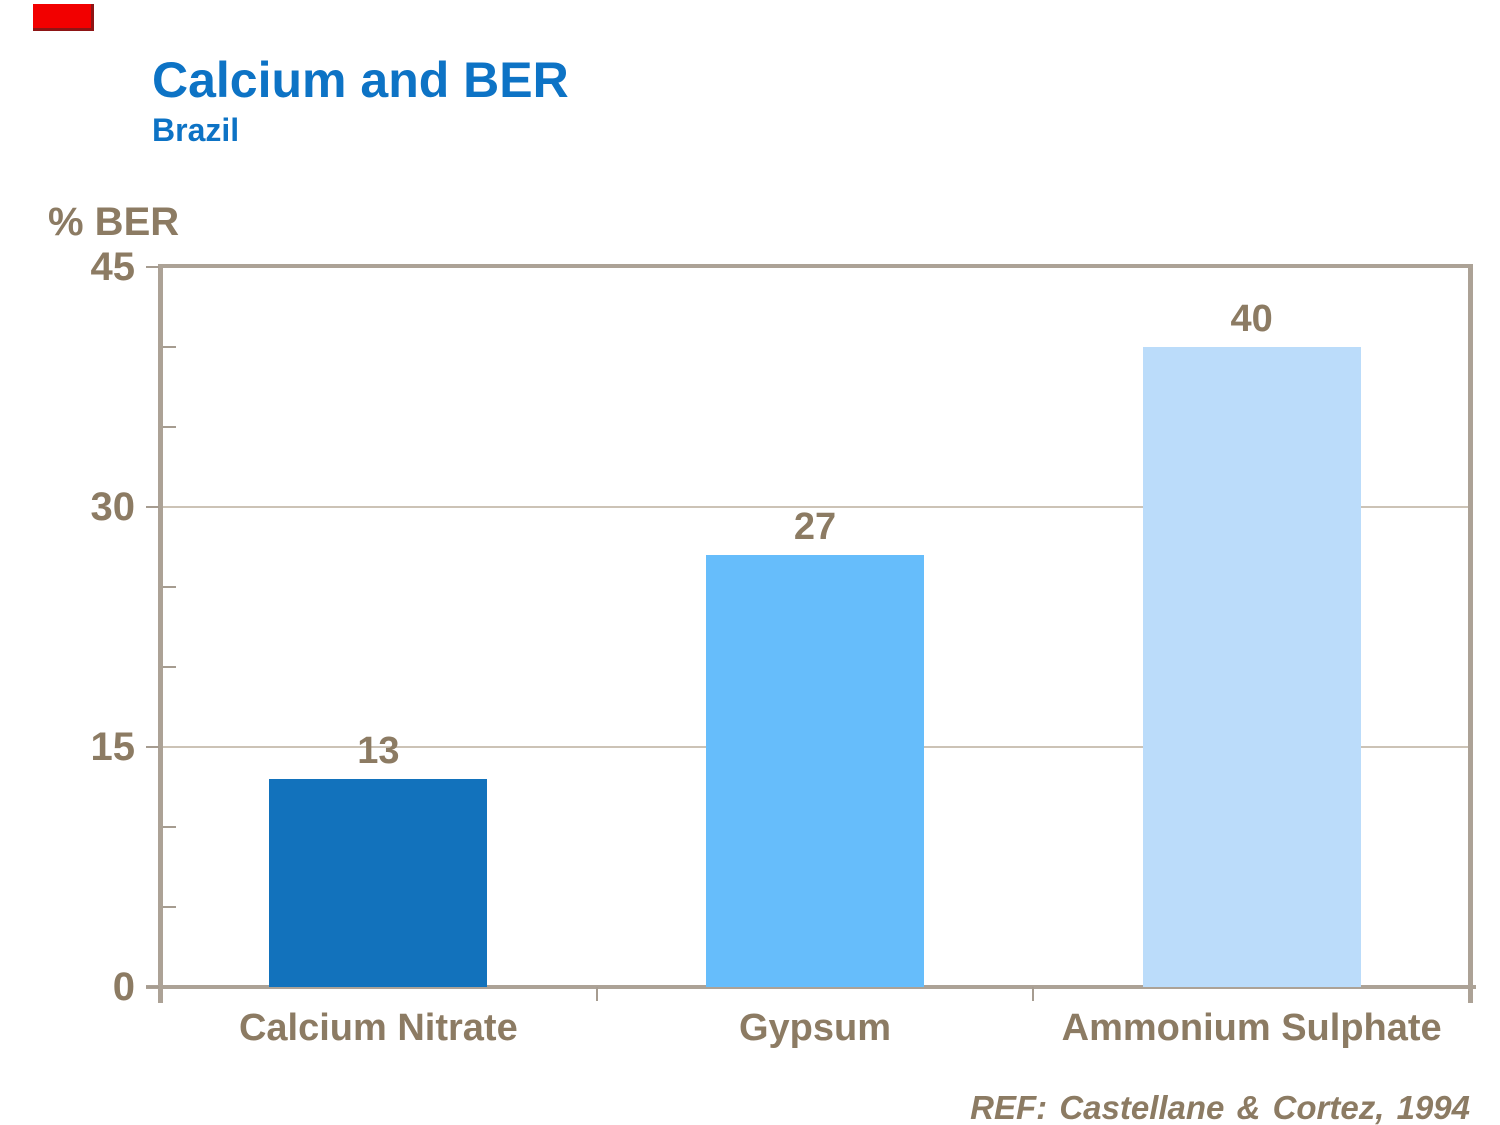 The width and height of the screenshot is (1500, 1125). Describe the element at coordinates (63, 17) in the screenshot. I see `red-accent-block` at that location.